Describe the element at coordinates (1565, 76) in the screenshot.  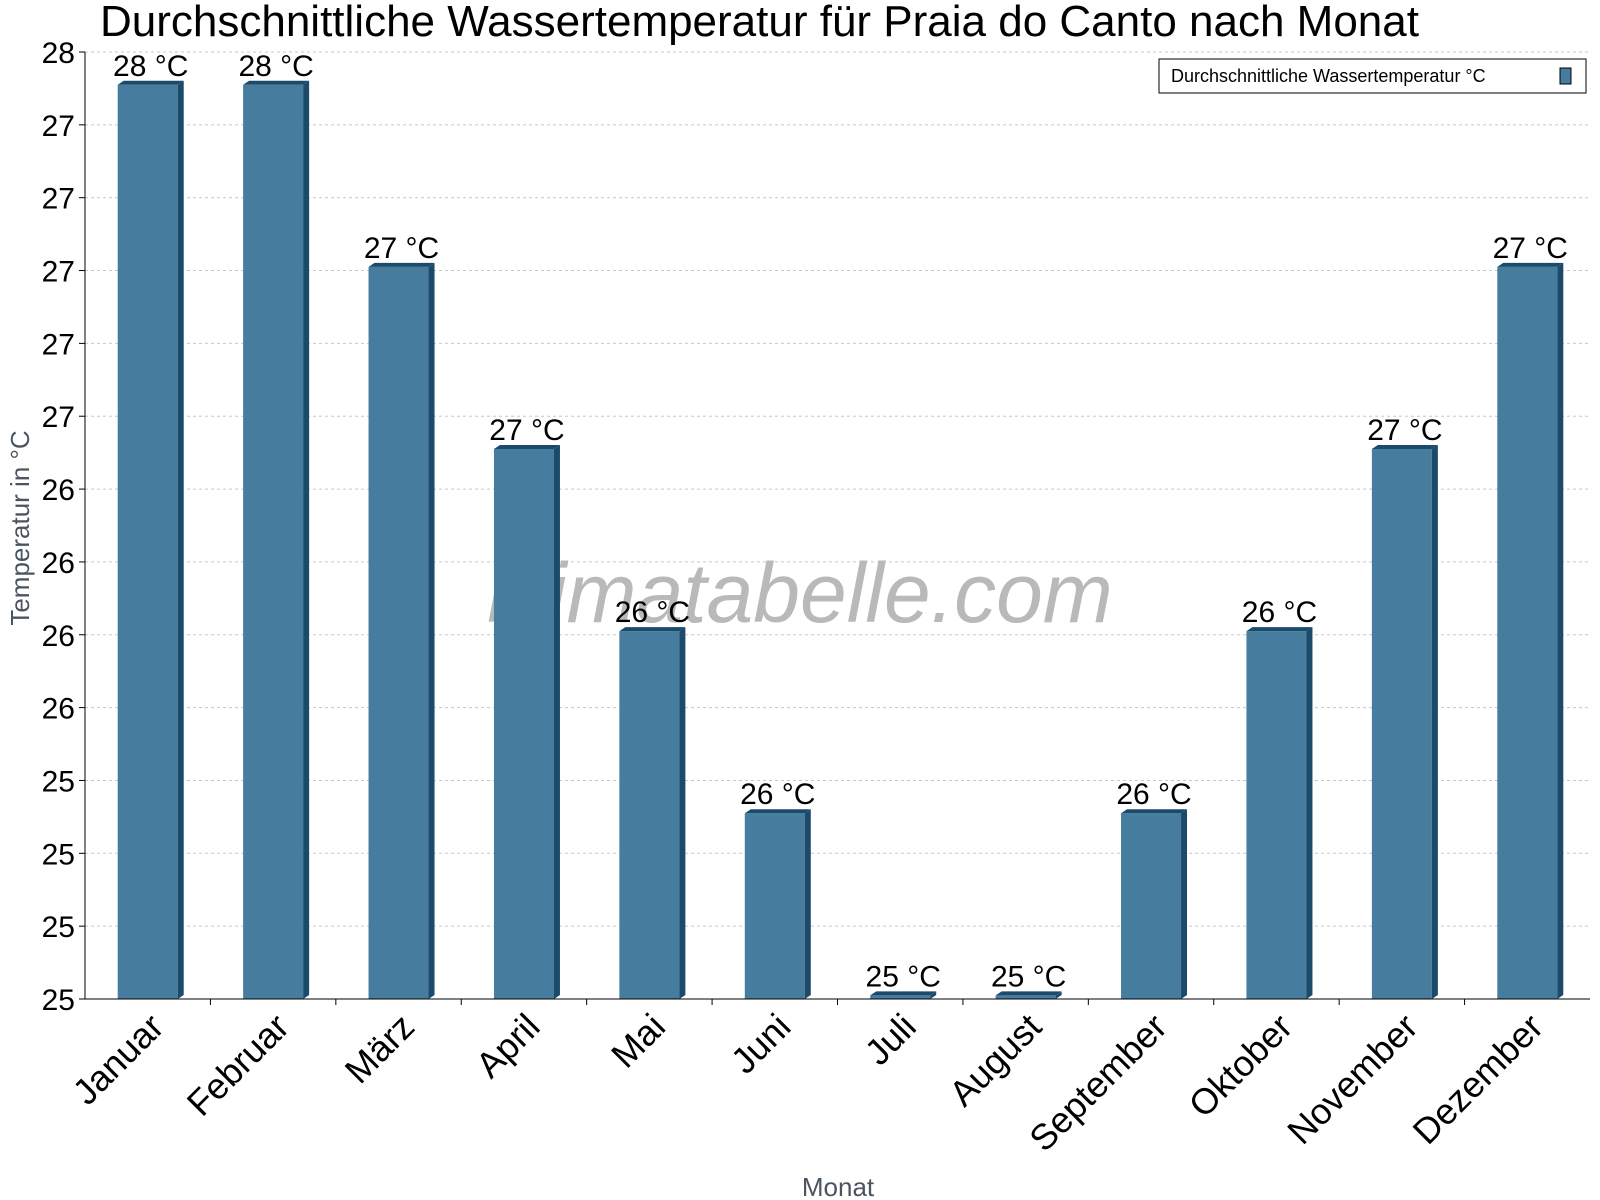
I see `legend-swatch` at that location.